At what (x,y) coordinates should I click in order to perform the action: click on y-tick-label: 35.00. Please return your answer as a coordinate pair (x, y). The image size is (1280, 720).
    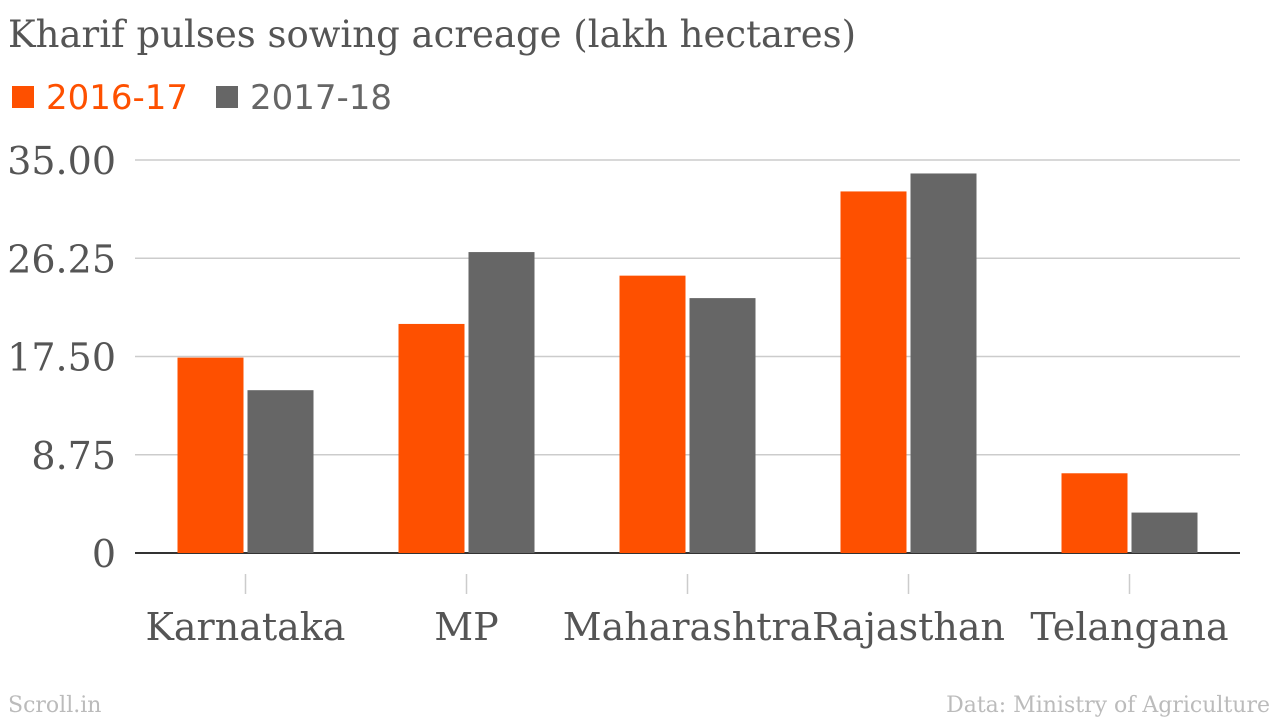
    Looking at the image, I should click on (61, 161).